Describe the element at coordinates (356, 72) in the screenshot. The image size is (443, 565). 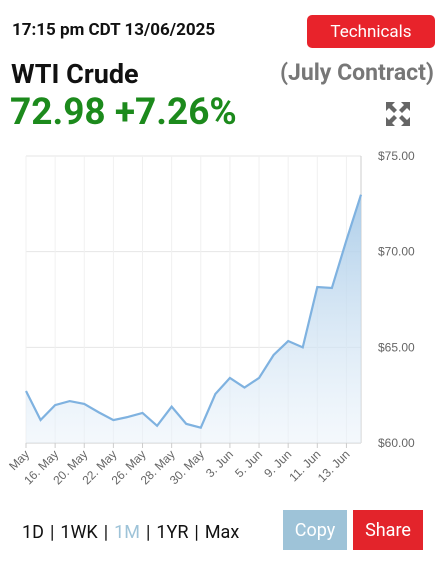
I see `contract: (July Contract)` at that location.